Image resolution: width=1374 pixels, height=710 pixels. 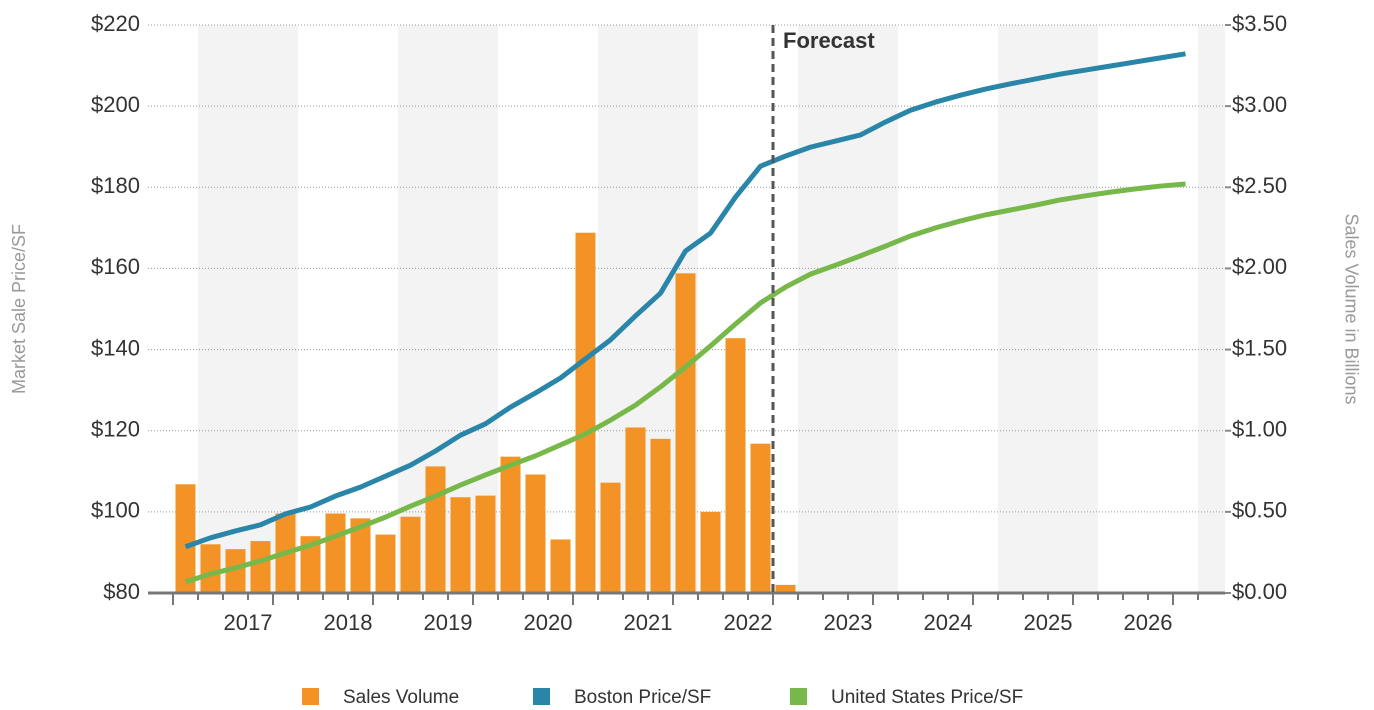 What do you see at coordinates (548, 622) in the screenshot?
I see `x-tick-label: 2020` at bounding box center [548, 622].